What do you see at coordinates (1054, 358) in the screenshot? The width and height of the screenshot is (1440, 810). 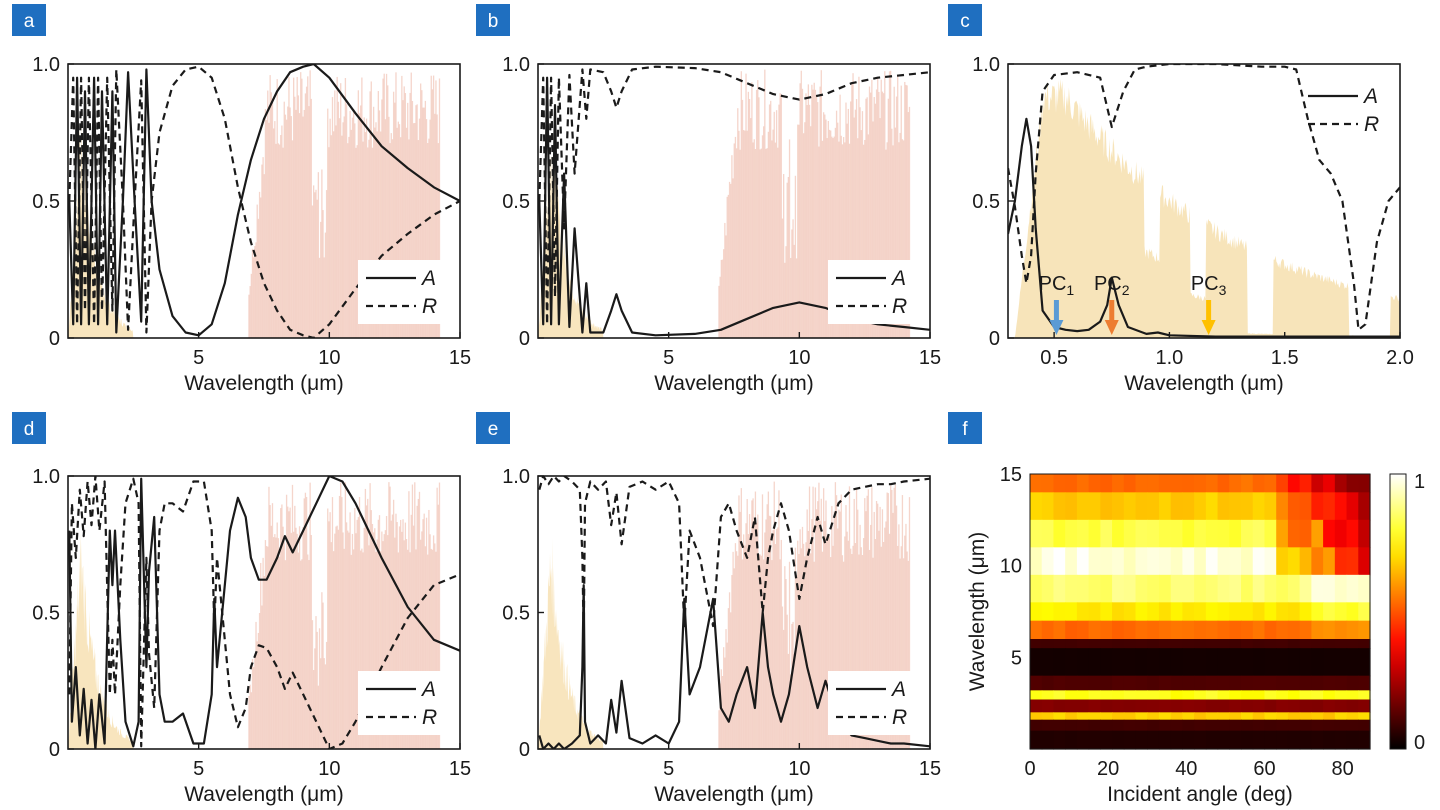 I see `x-tick-label: 0.5` at bounding box center [1054, 358].